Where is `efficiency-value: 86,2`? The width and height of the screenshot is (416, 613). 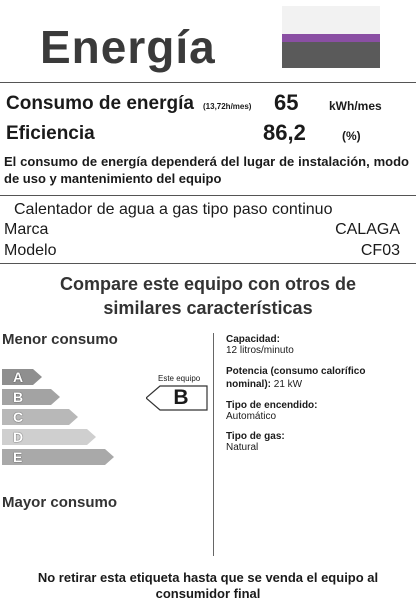 efficiency-value: 86,2 is located at coordinates (284, 132).